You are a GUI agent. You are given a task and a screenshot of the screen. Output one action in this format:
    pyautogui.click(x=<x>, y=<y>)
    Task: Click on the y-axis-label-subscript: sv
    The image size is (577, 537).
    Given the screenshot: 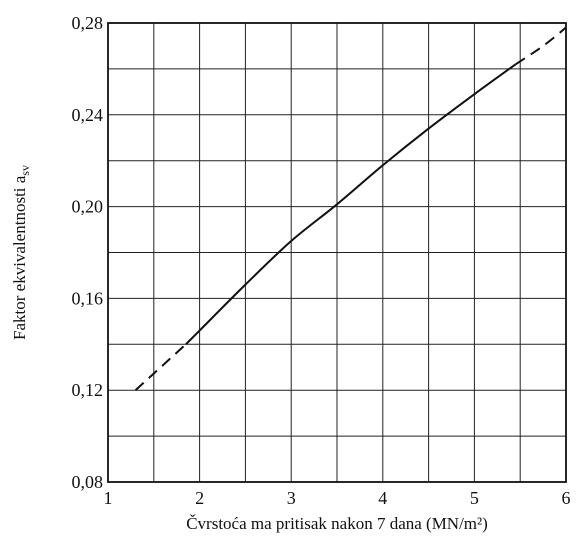 What is the action you would take?
    pyautogui.click(x=25, y=170)
    